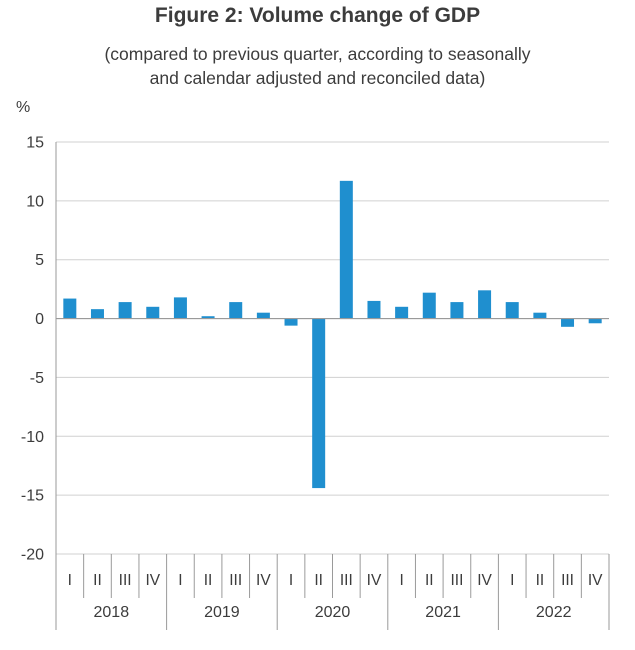 The height and width of the screenshot is (650, 635). Describe the element at coordinates (23, 107) in the screenshot. I see `y-axis-unit-label: %` at that location.